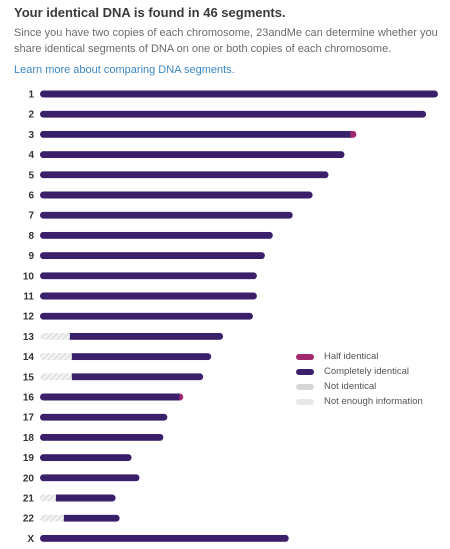 The height and width of the screenshot is (549, 450). Describe the element at coordinates (31, 256) in the screenshot. I see `chromosome-label: 9` at that location.